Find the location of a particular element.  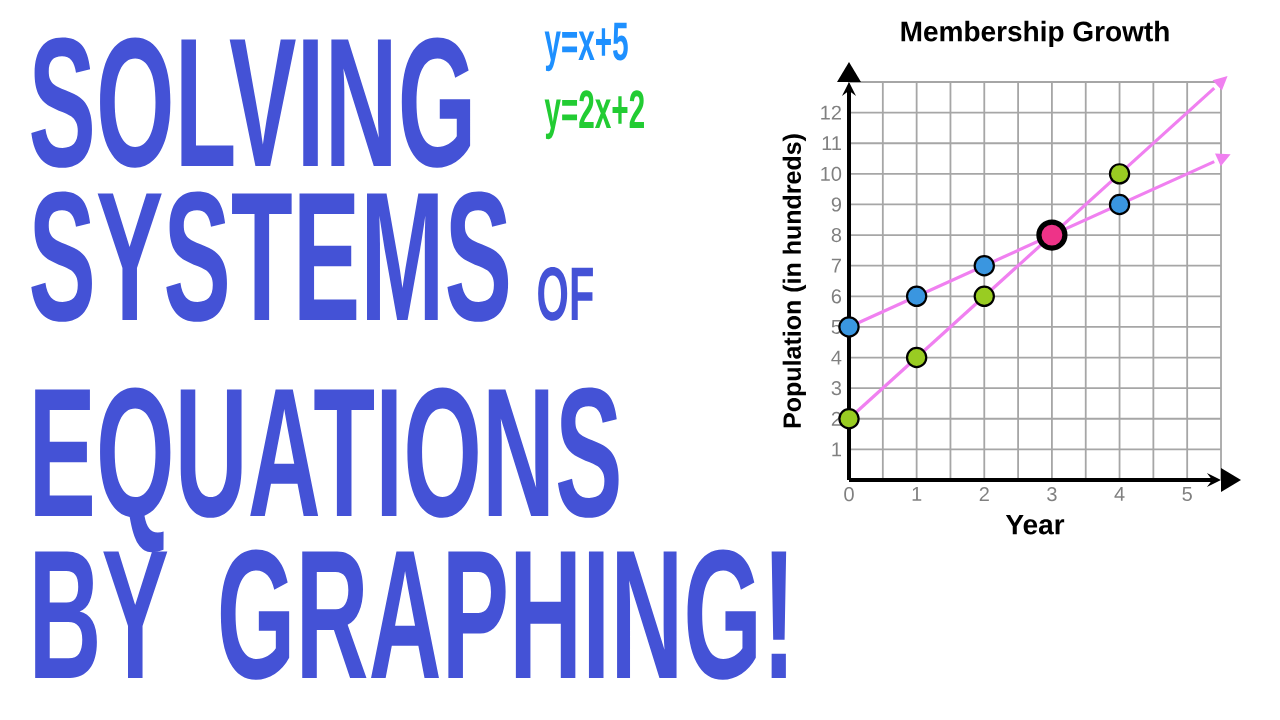

y-tick-label: 1 is located at coordinates (836, 449).